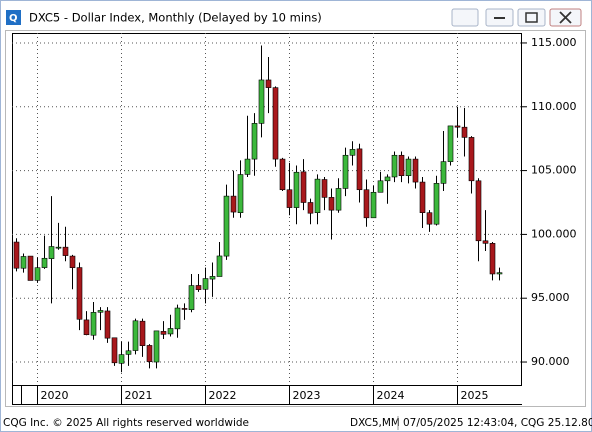 The height and width of the screenshot is (432, 592). Describe the element at coordinates (307, 395) in the screenshot. I see `x-tick-label: 2023` at that location.